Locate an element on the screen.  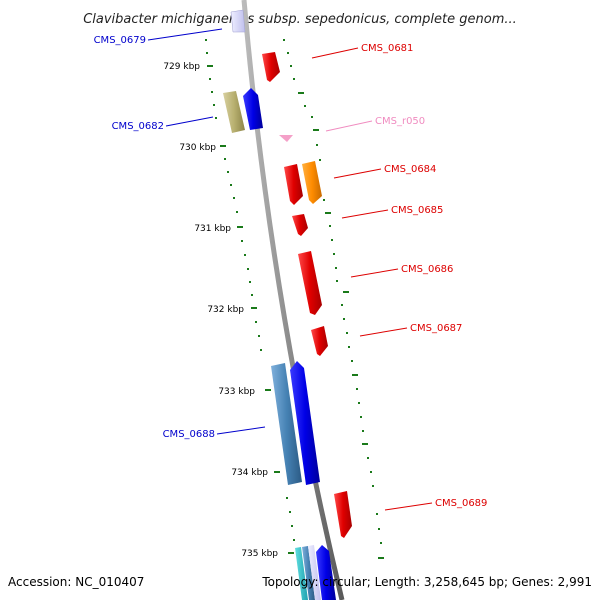
tick-label: 734 kbp is located at coordinates (249, 473).